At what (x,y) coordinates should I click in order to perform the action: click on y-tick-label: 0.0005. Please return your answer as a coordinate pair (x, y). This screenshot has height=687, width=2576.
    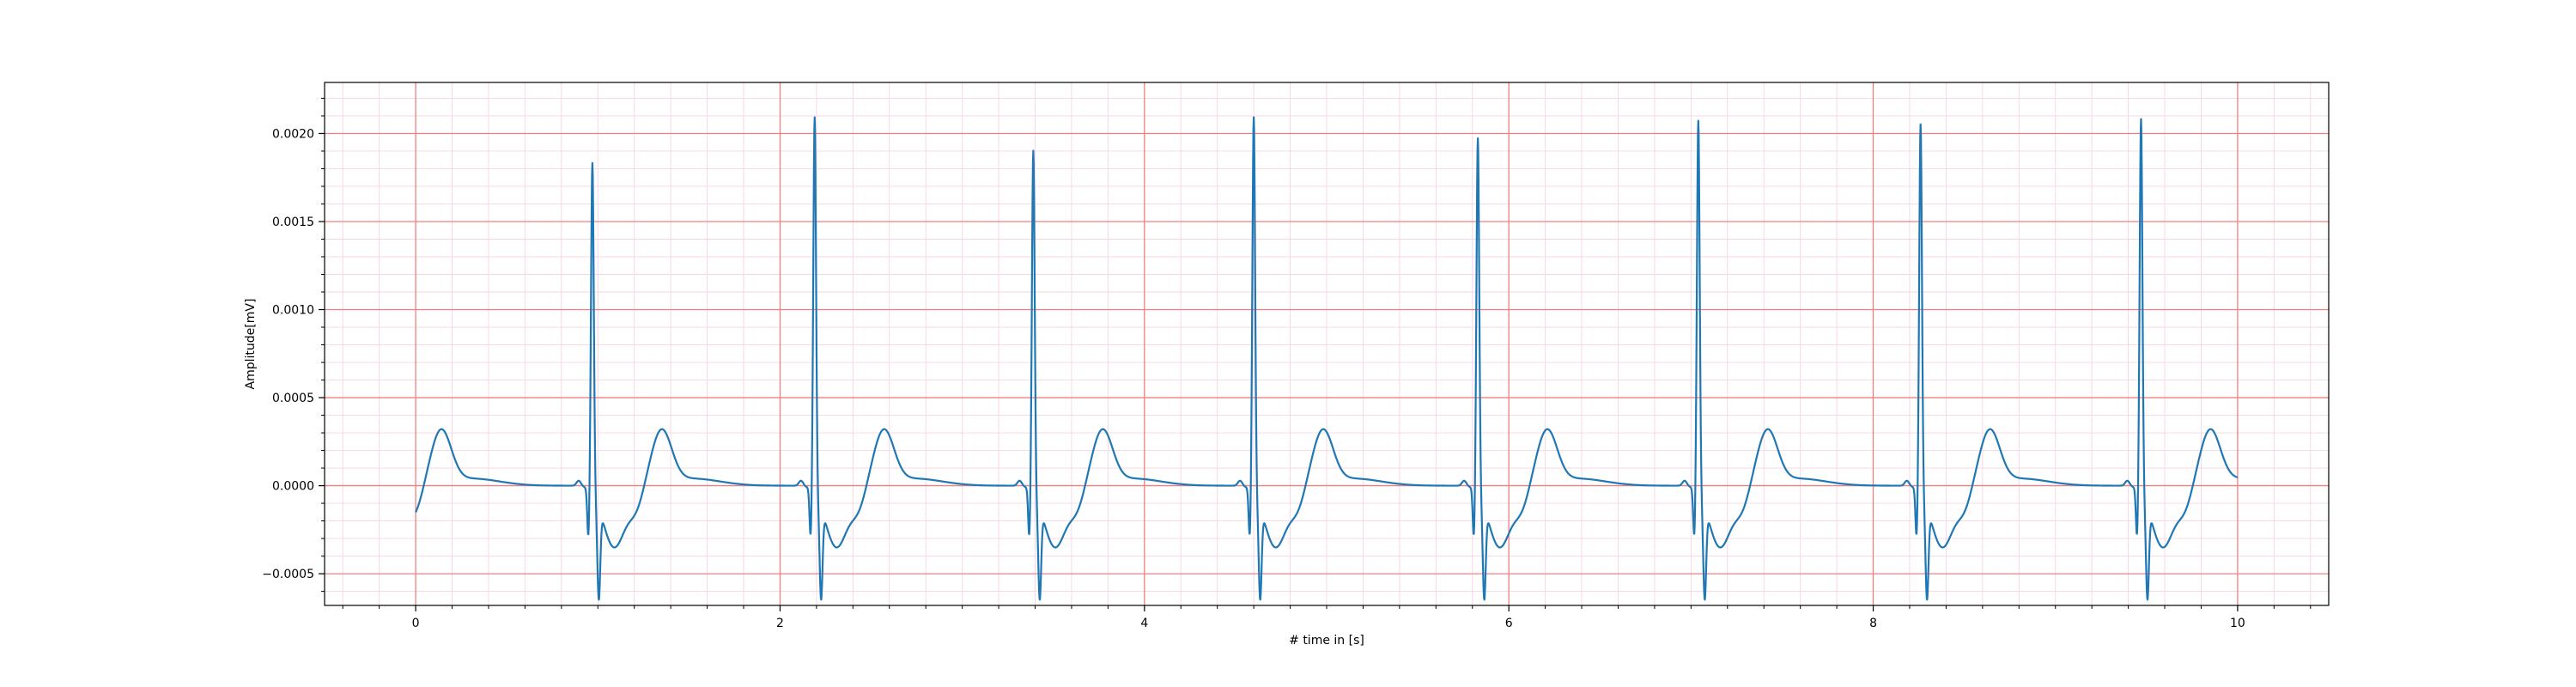
    Looking at the image, I should click on (293, 398).